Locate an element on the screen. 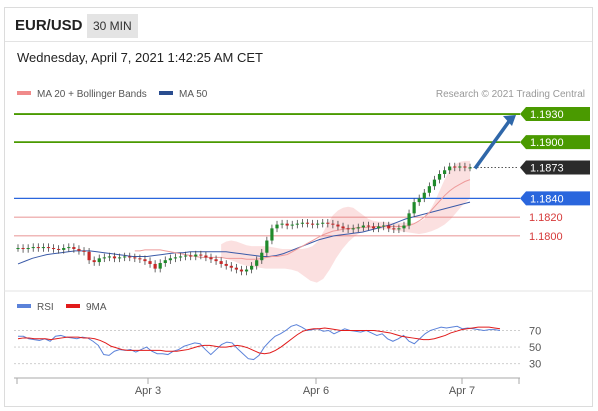 The image size is (598, 411). level-label-2: 1.1873 is located at coordinates (547, 168).